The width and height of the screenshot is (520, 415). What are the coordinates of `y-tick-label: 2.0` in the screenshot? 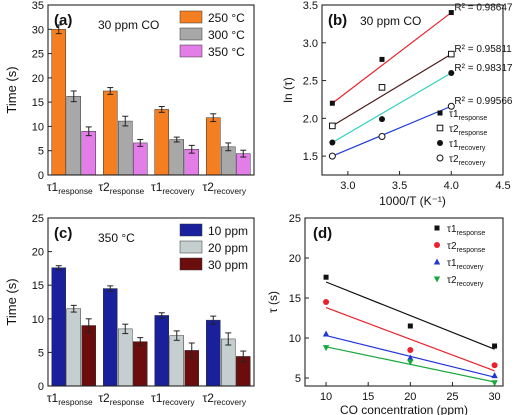 It's located at (310, 119).